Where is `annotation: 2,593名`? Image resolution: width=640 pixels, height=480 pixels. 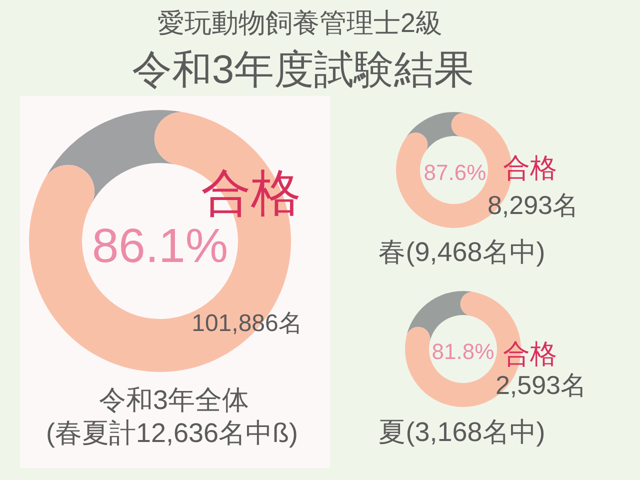 annotation: 2,593名 is located at coordinates (541, 385).